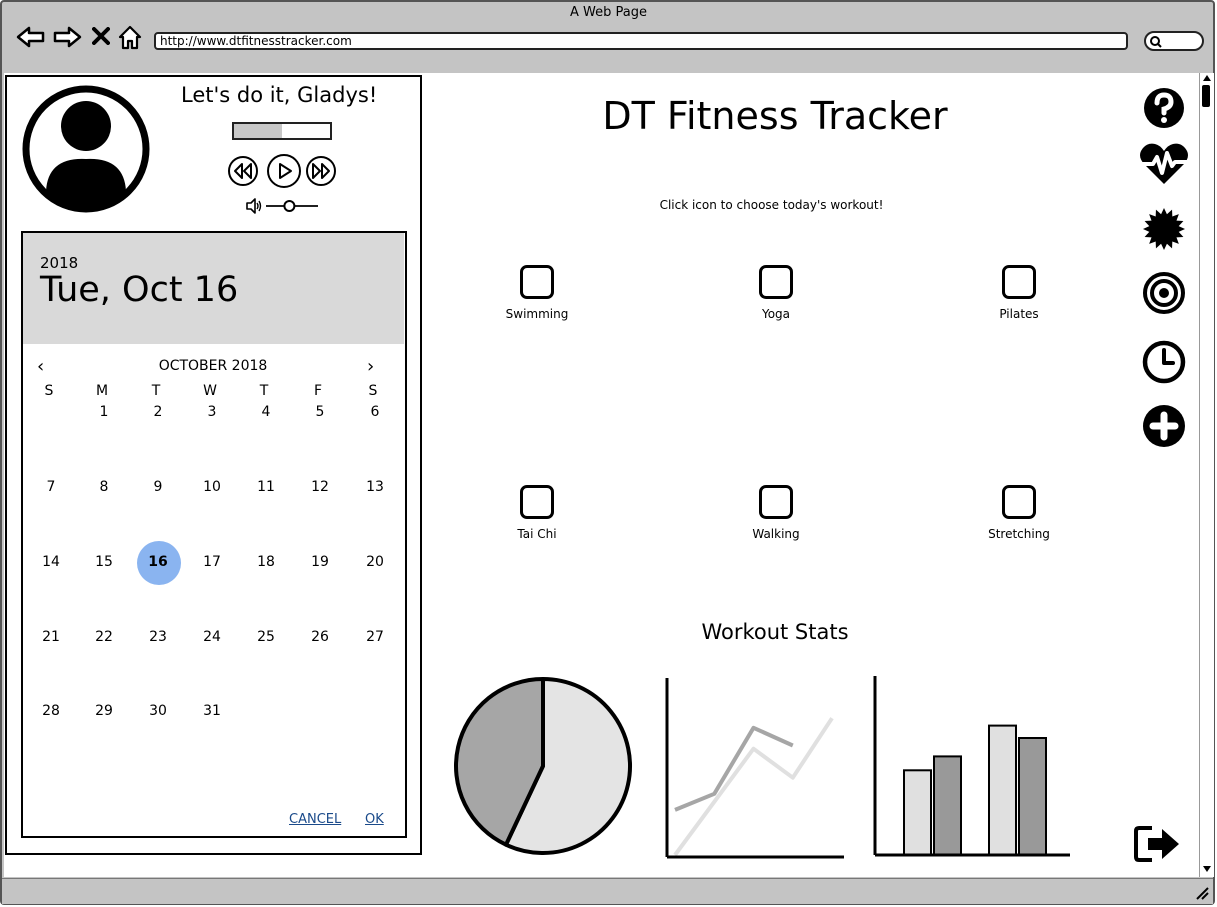  What do you see at coordinates (266, 412) in the screenshot?
I see `calendar-day: 4` at bounding box center [266, 412].